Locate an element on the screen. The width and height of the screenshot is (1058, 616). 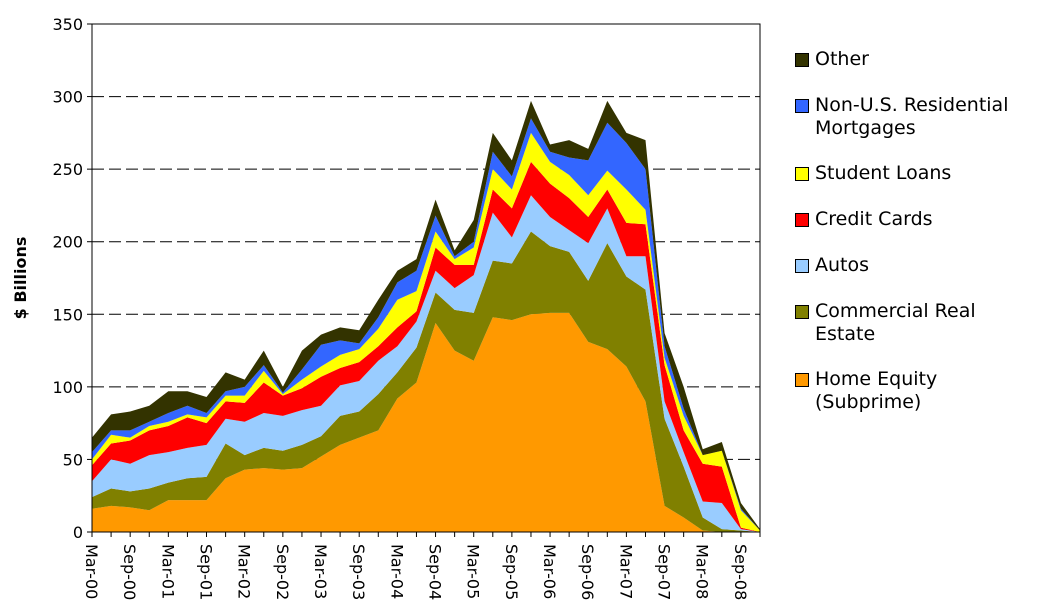
y-tick-label: 150 is located at coordinates (67, 314).